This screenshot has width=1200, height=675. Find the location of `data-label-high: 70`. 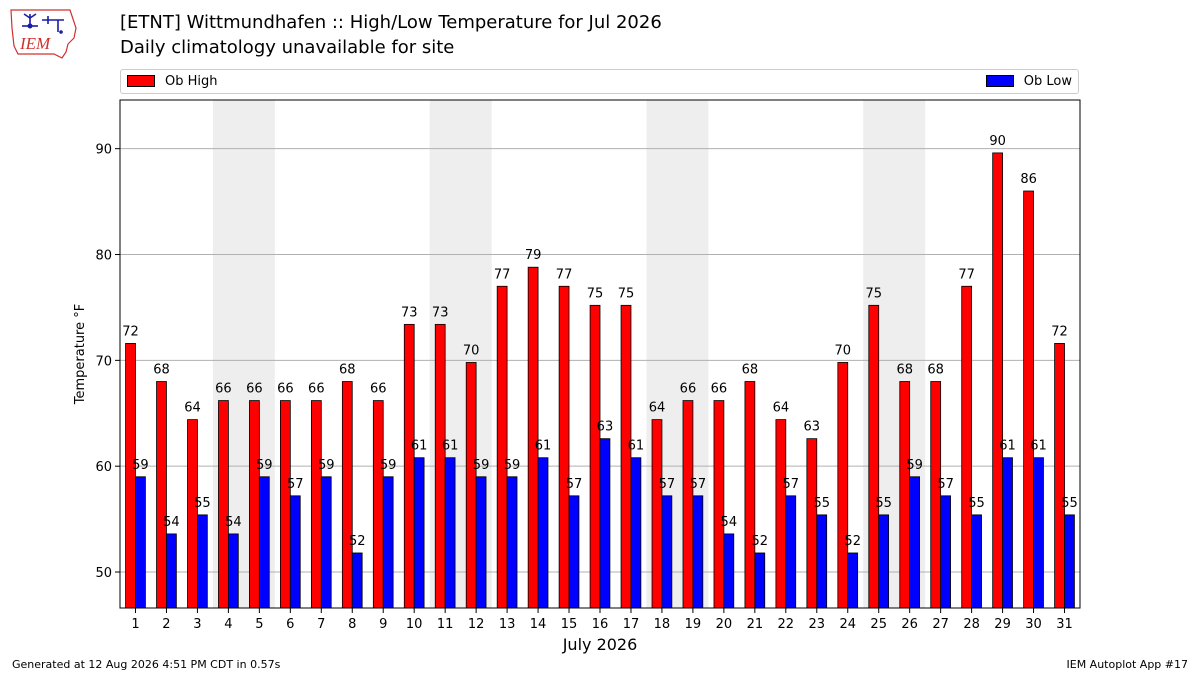

data-label-high: 70 is located at coordinates (843, 350).